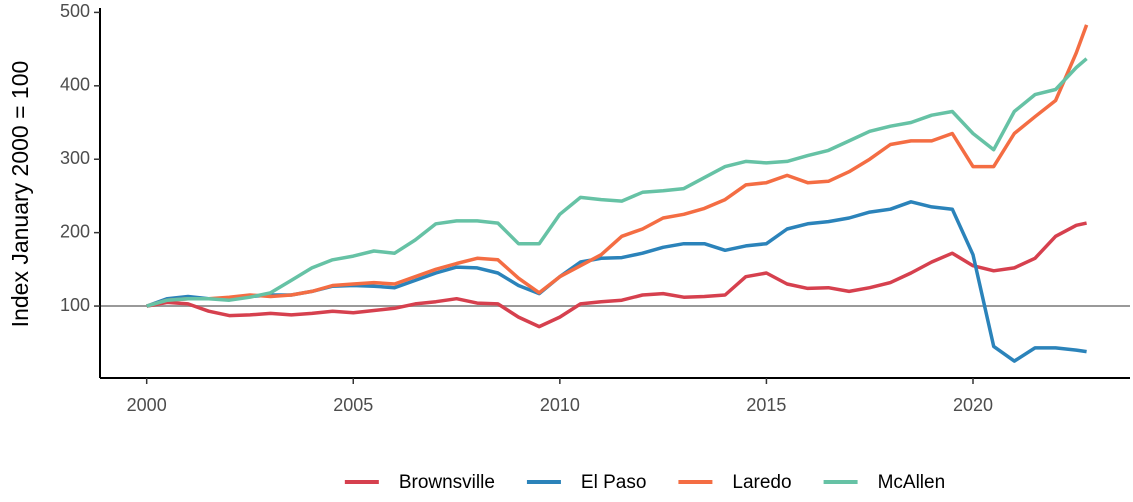 This screenshot has height=502, width=1133. Describe the element at coordinates (75, 305) in the screenshot. I see `y-tick-label: 100` at that location.